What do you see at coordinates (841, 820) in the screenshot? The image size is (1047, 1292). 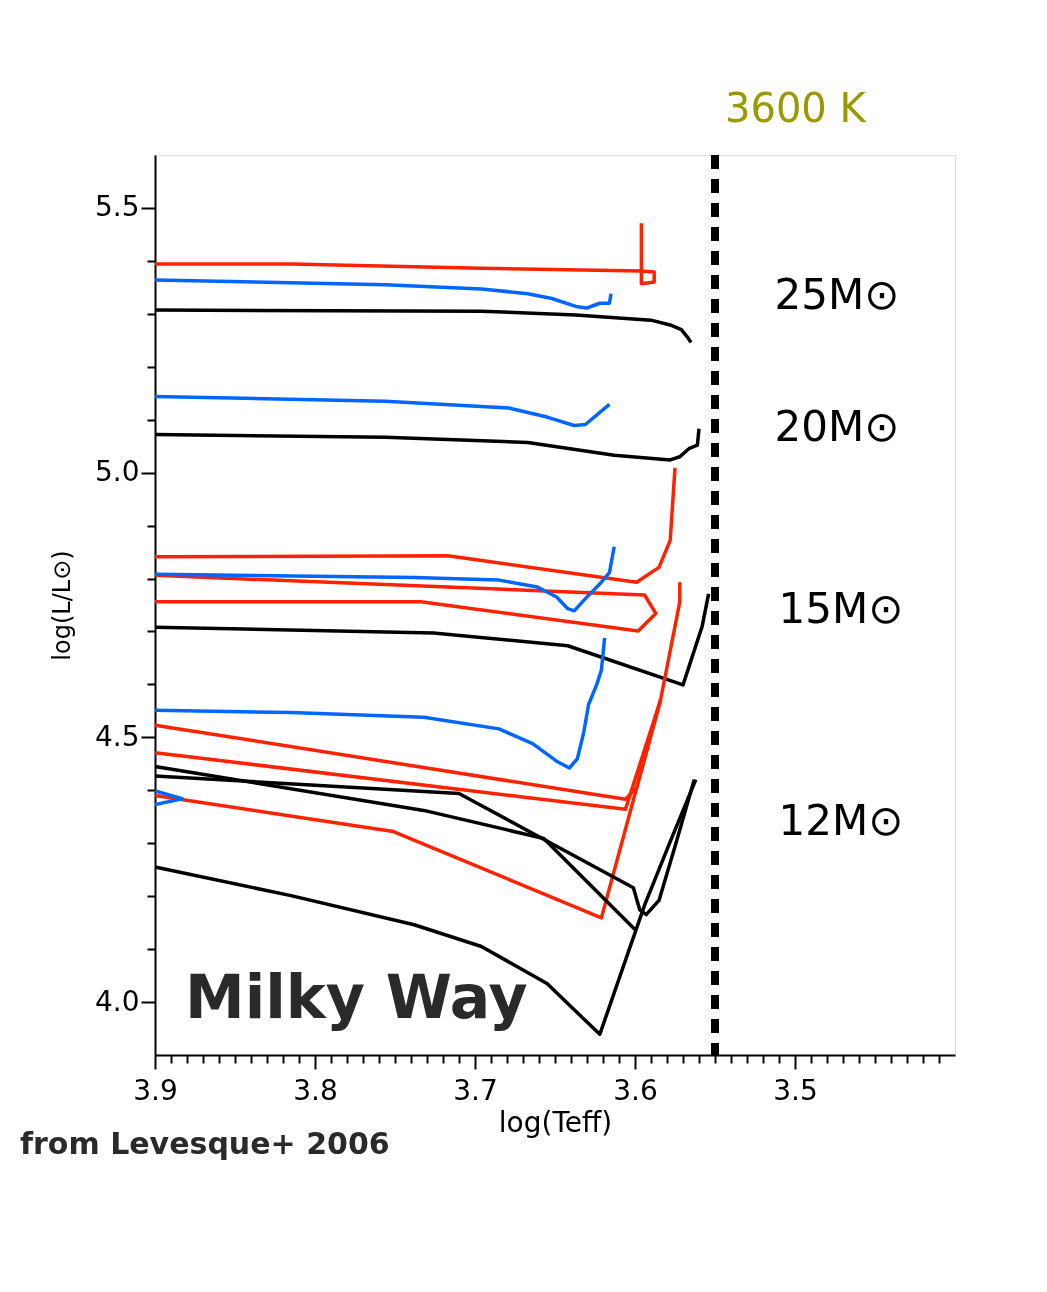 I see `annotation: 12M⊙` at bounding box center [841, 820].